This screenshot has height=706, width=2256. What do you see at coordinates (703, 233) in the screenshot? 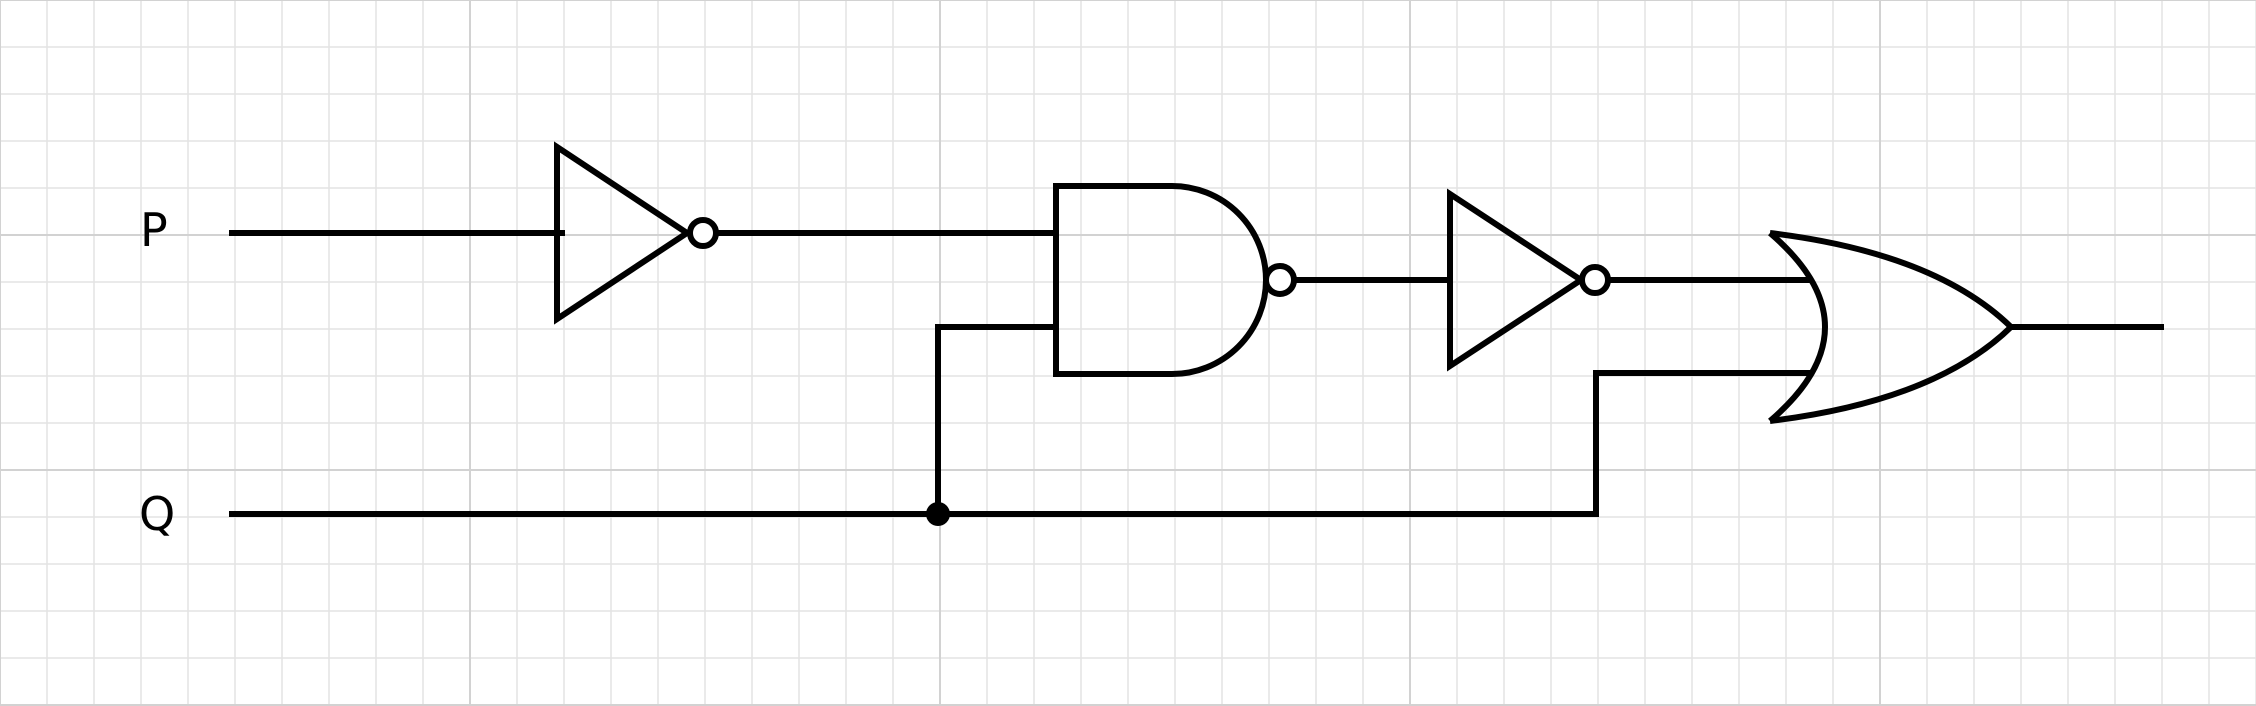
I see `not-gate-1-bubble` at bounding box center [703, 233].